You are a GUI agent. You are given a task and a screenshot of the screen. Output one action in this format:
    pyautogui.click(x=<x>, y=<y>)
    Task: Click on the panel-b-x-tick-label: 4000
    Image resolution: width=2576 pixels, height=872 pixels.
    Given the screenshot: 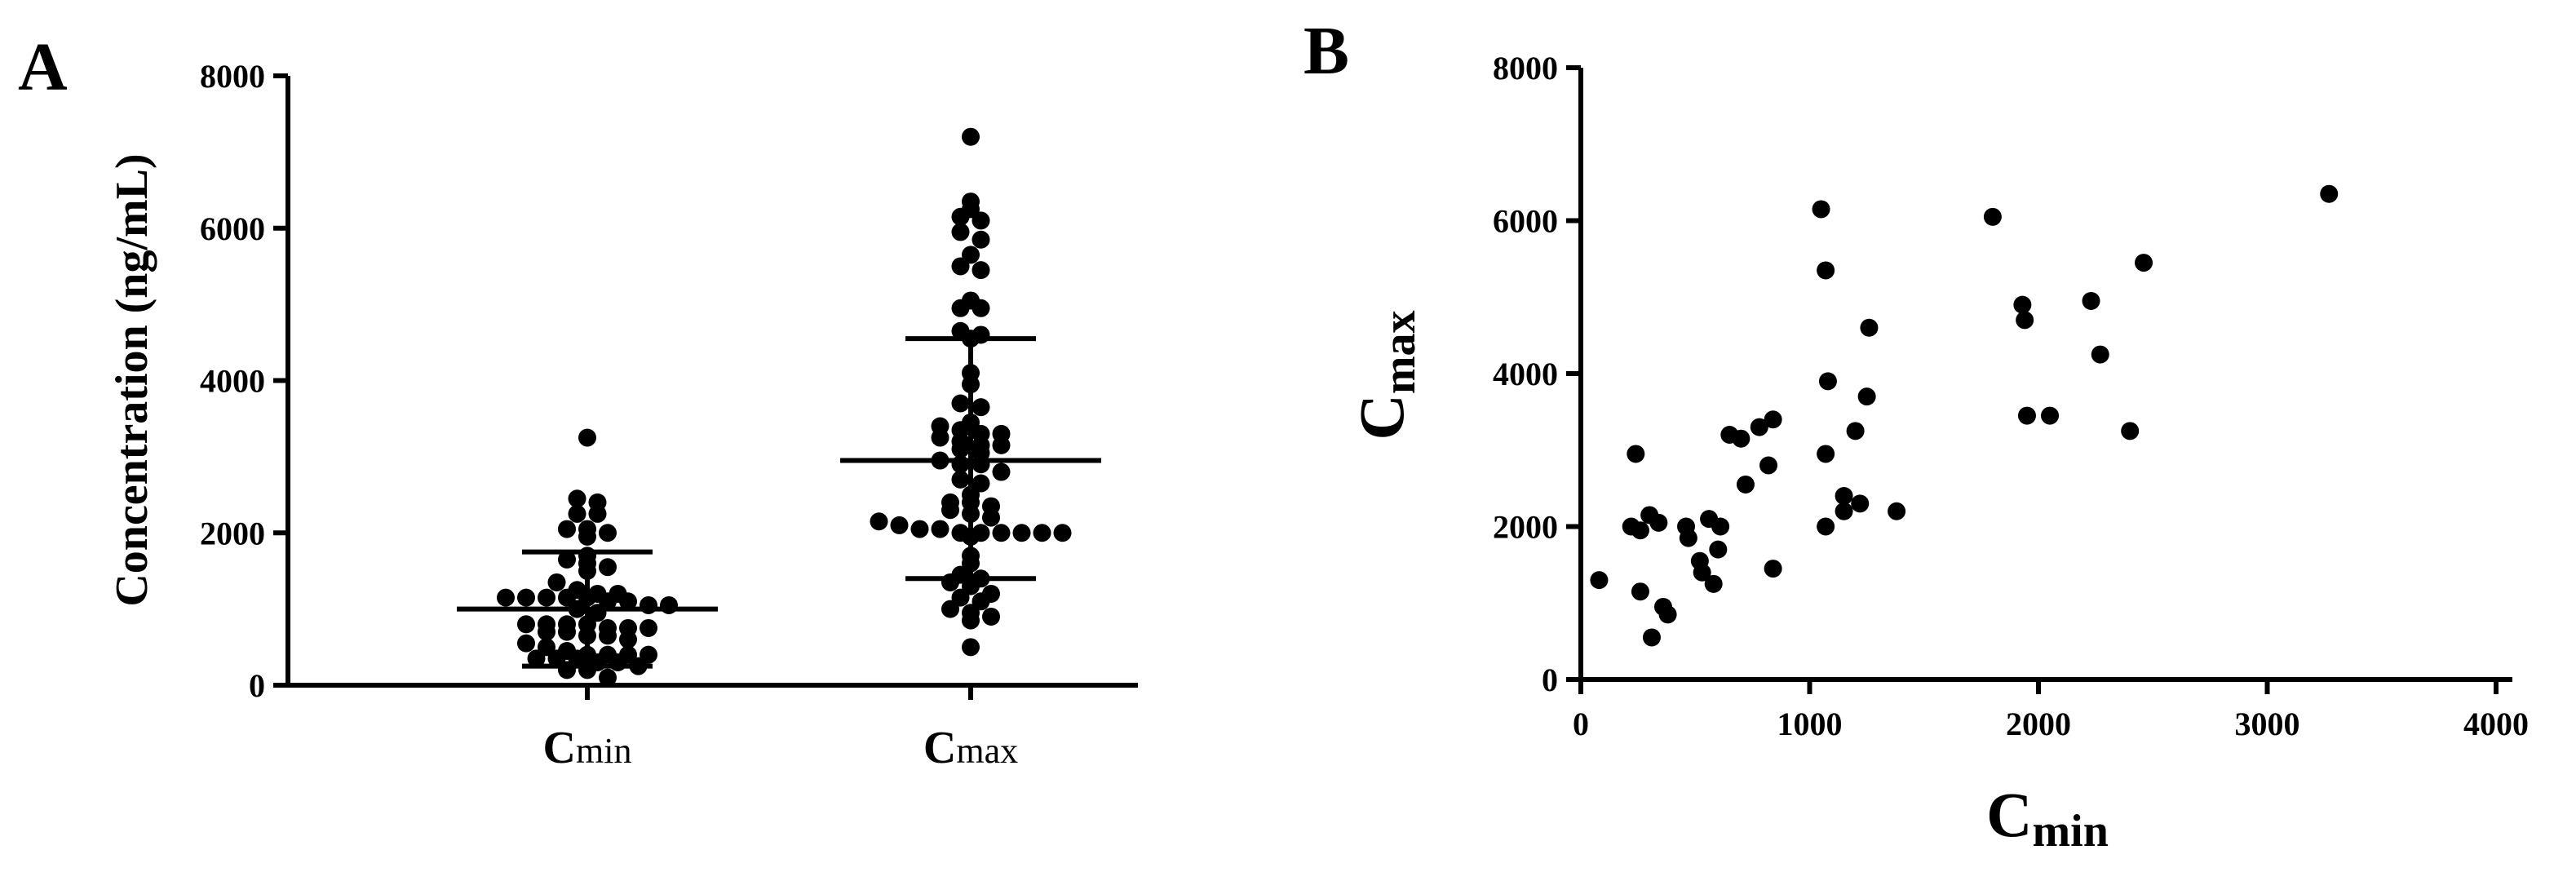 What is the action you would take?
    pyautogui.click(x=2496, y=724)
    